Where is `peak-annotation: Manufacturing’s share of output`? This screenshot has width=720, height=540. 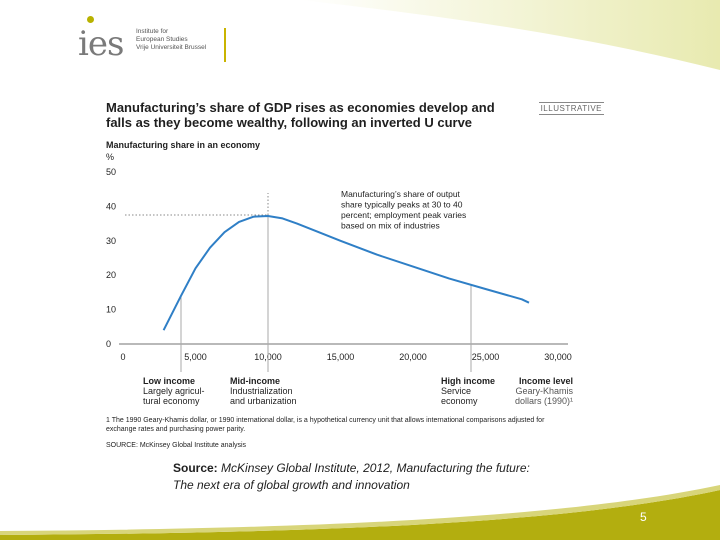
peak-annotation: Manufacturing’s share of output is located at coordinates (401, 194).